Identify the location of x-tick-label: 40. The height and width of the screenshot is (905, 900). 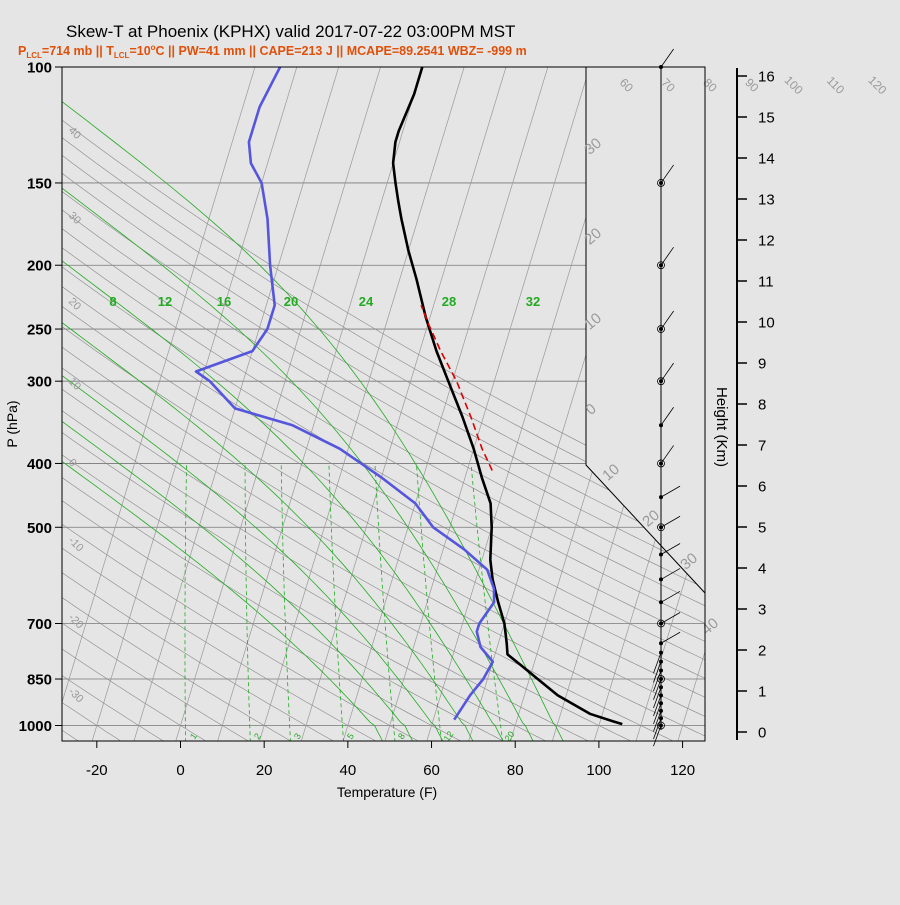
(348, 770).